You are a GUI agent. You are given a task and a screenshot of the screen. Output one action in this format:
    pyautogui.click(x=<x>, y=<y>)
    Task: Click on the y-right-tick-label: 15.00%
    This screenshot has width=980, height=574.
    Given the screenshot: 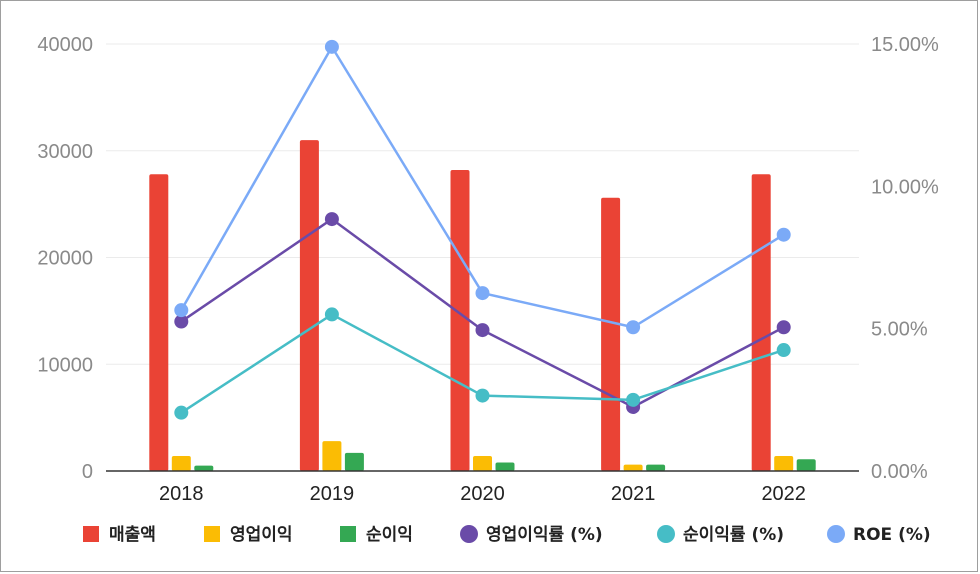 What is the action you would take?
    pyautogui.click(x=905, y=45)
    